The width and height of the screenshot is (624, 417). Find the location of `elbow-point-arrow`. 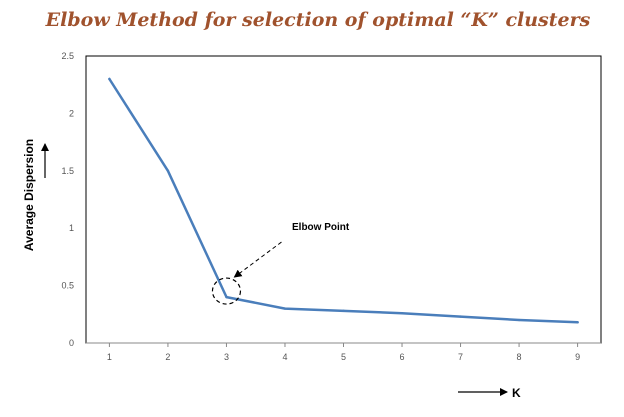

elbow-point-arrow is located at coordinates (257, 259).